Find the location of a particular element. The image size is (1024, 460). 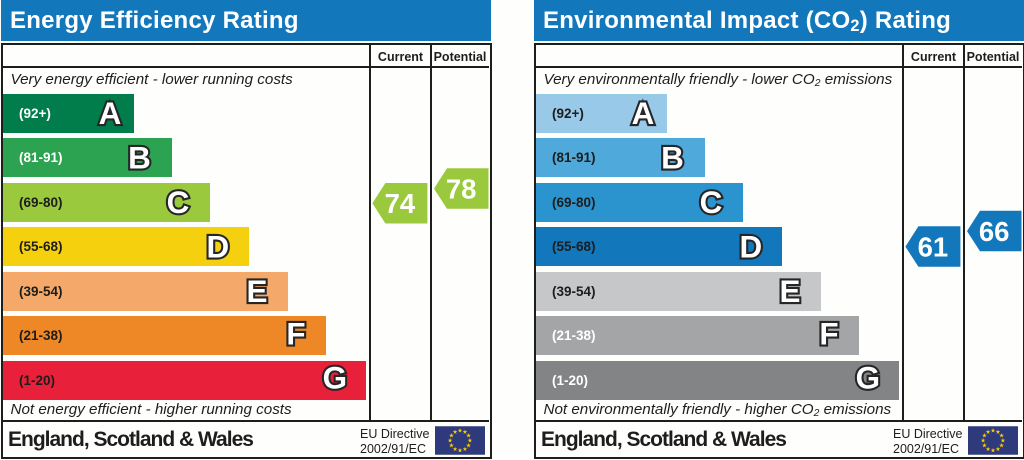

svg-text: 61 is located at coordinates (933, 246).